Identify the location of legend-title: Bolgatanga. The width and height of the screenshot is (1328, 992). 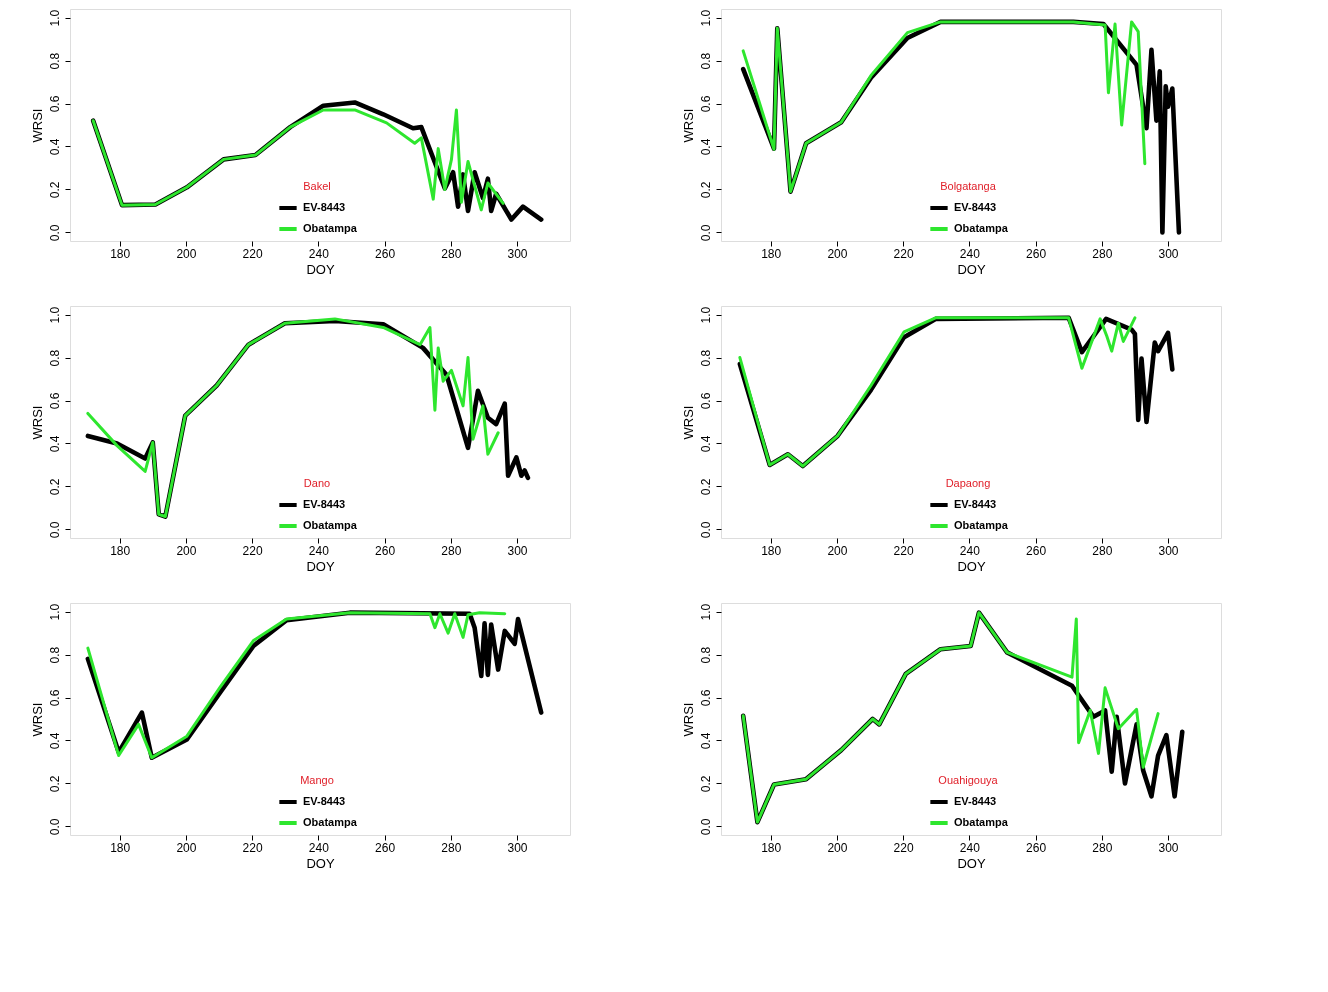
(968, 186).